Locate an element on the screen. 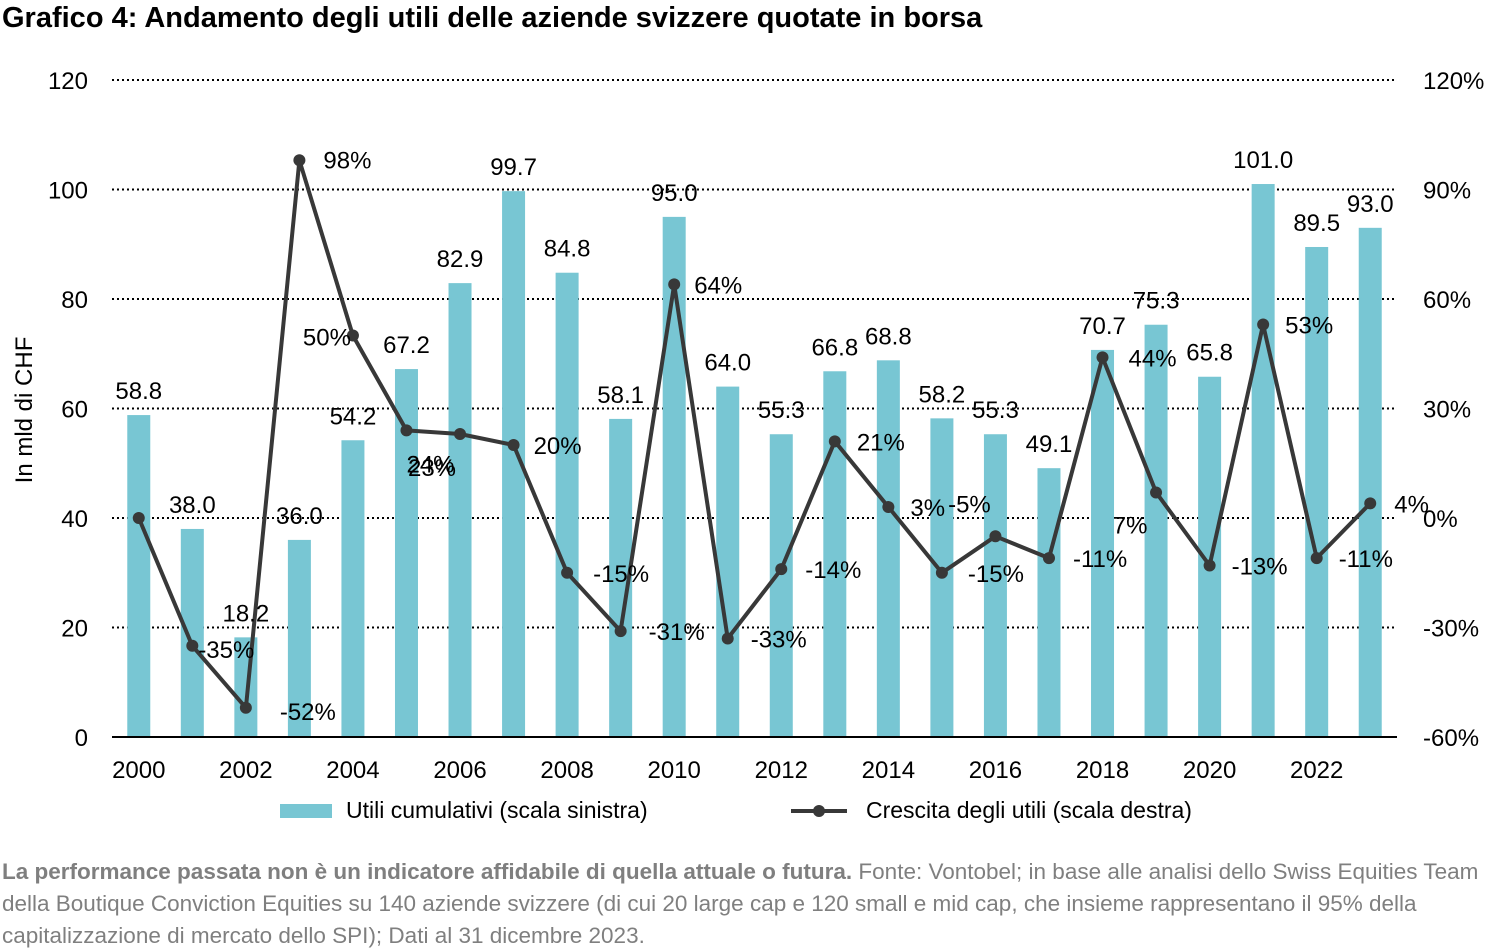  line-value-label: 98% is located at coordinates (347, 160).